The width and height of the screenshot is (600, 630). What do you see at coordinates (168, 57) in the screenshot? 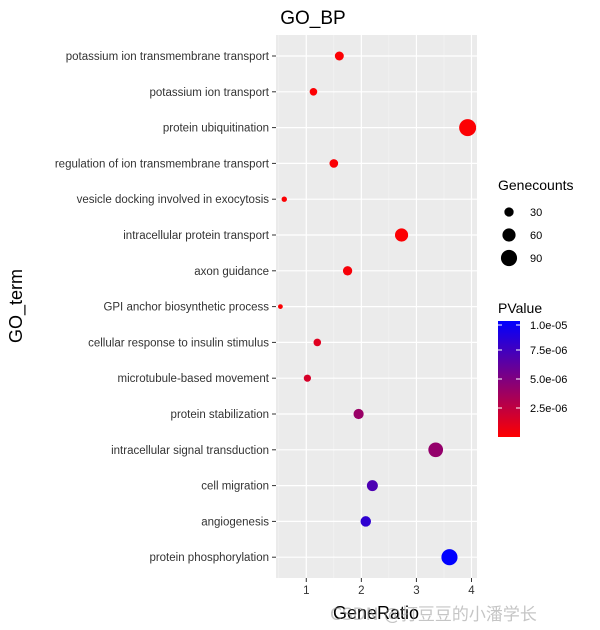
I see `y-tick-label: potassium ion transmembrane transport` at bounding box center [168, 57].